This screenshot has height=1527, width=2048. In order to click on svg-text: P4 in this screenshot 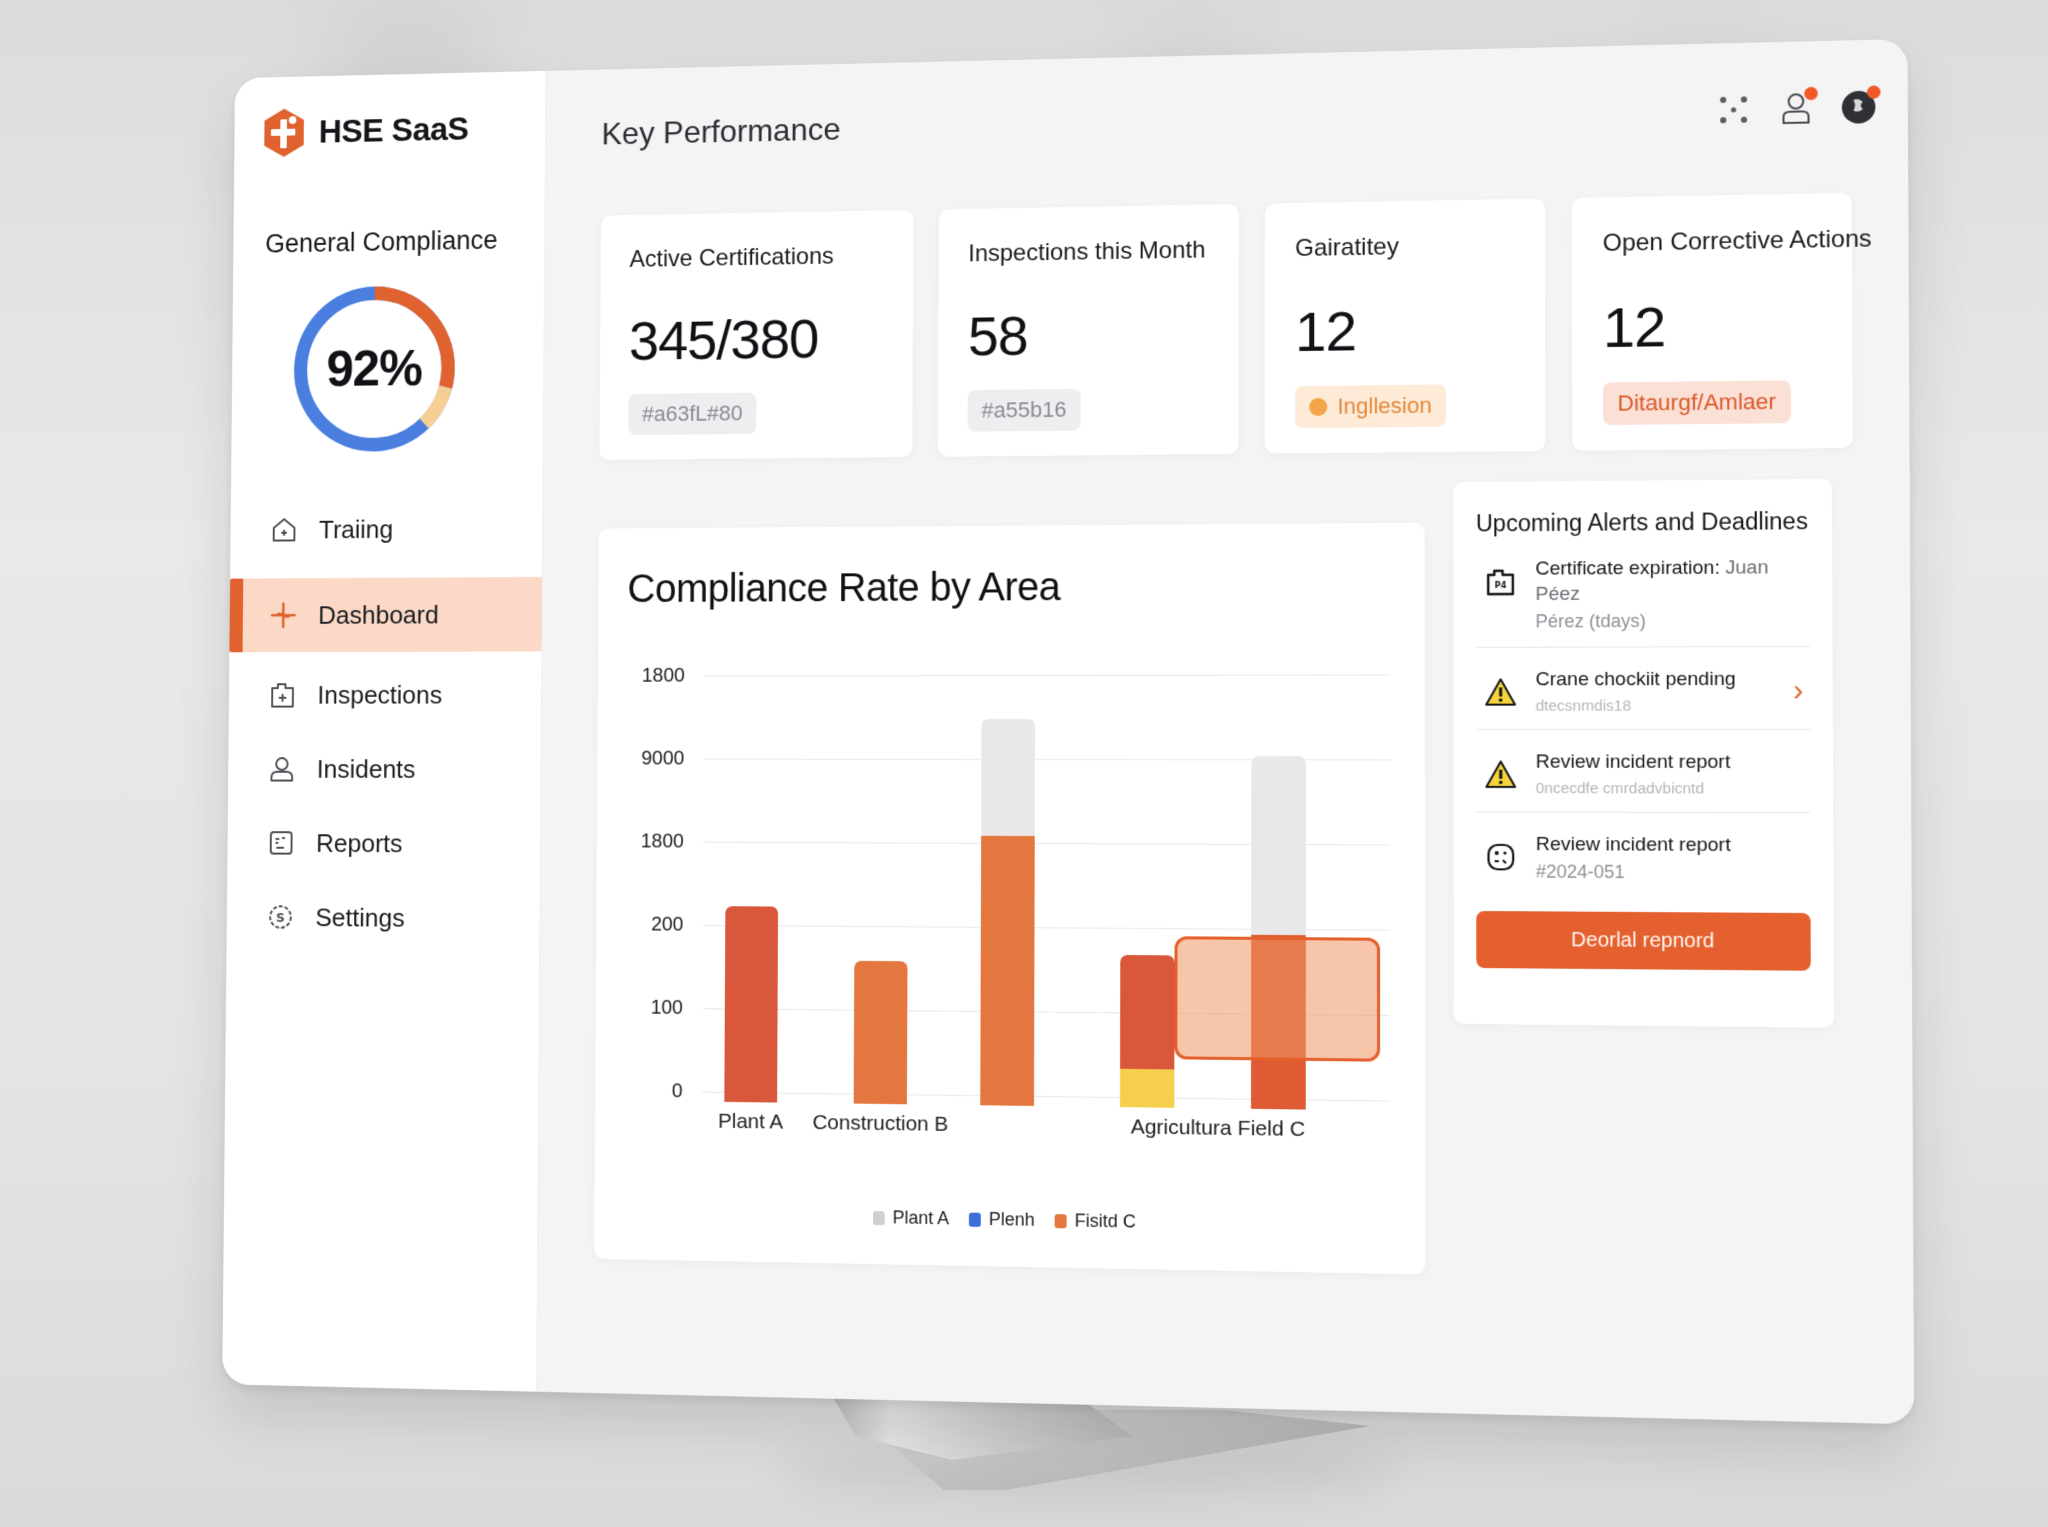, I will do `click(1501, 585)`.